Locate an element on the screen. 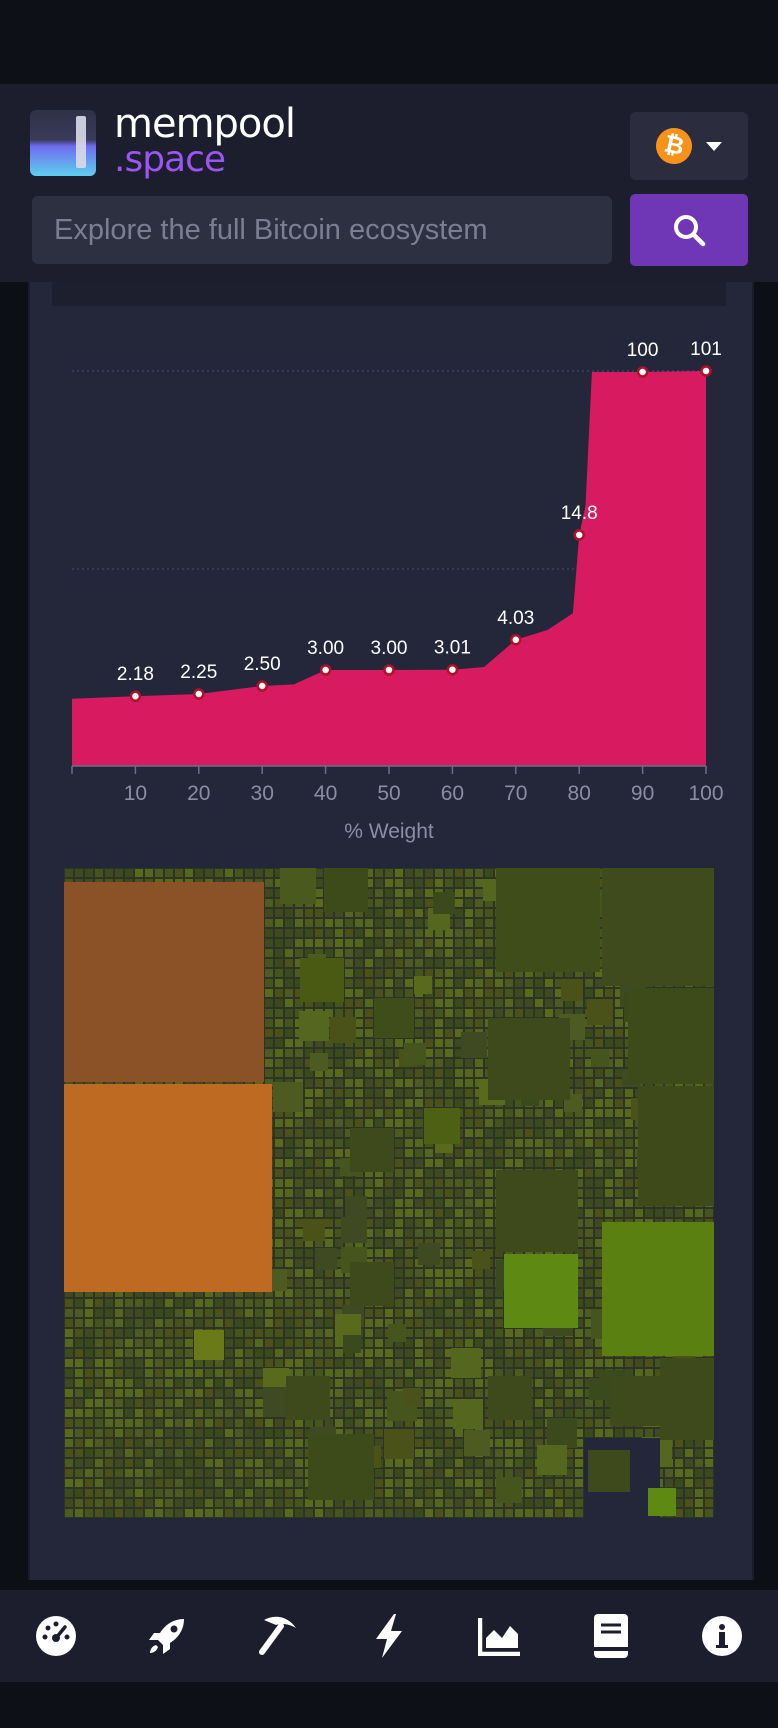 The width and height of the screenshot is (778, 1728). nav-graphs is located at coordinates (500, 1636).